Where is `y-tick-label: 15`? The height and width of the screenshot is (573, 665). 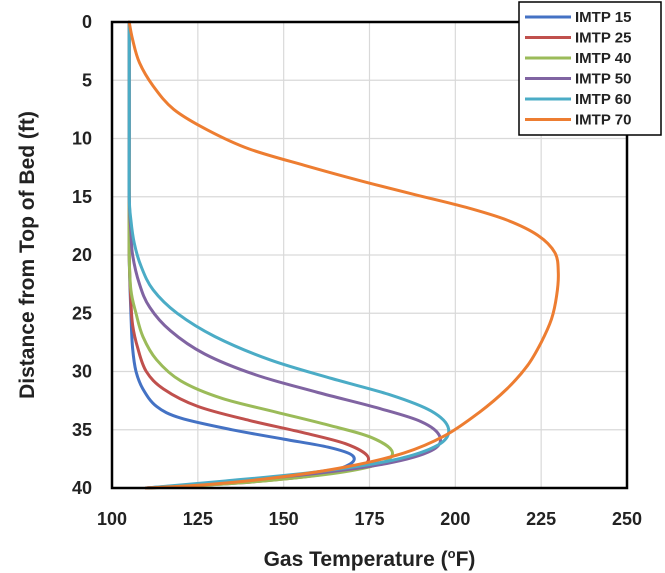 y-tick-label: 15 is located at coordinates (82, 197).